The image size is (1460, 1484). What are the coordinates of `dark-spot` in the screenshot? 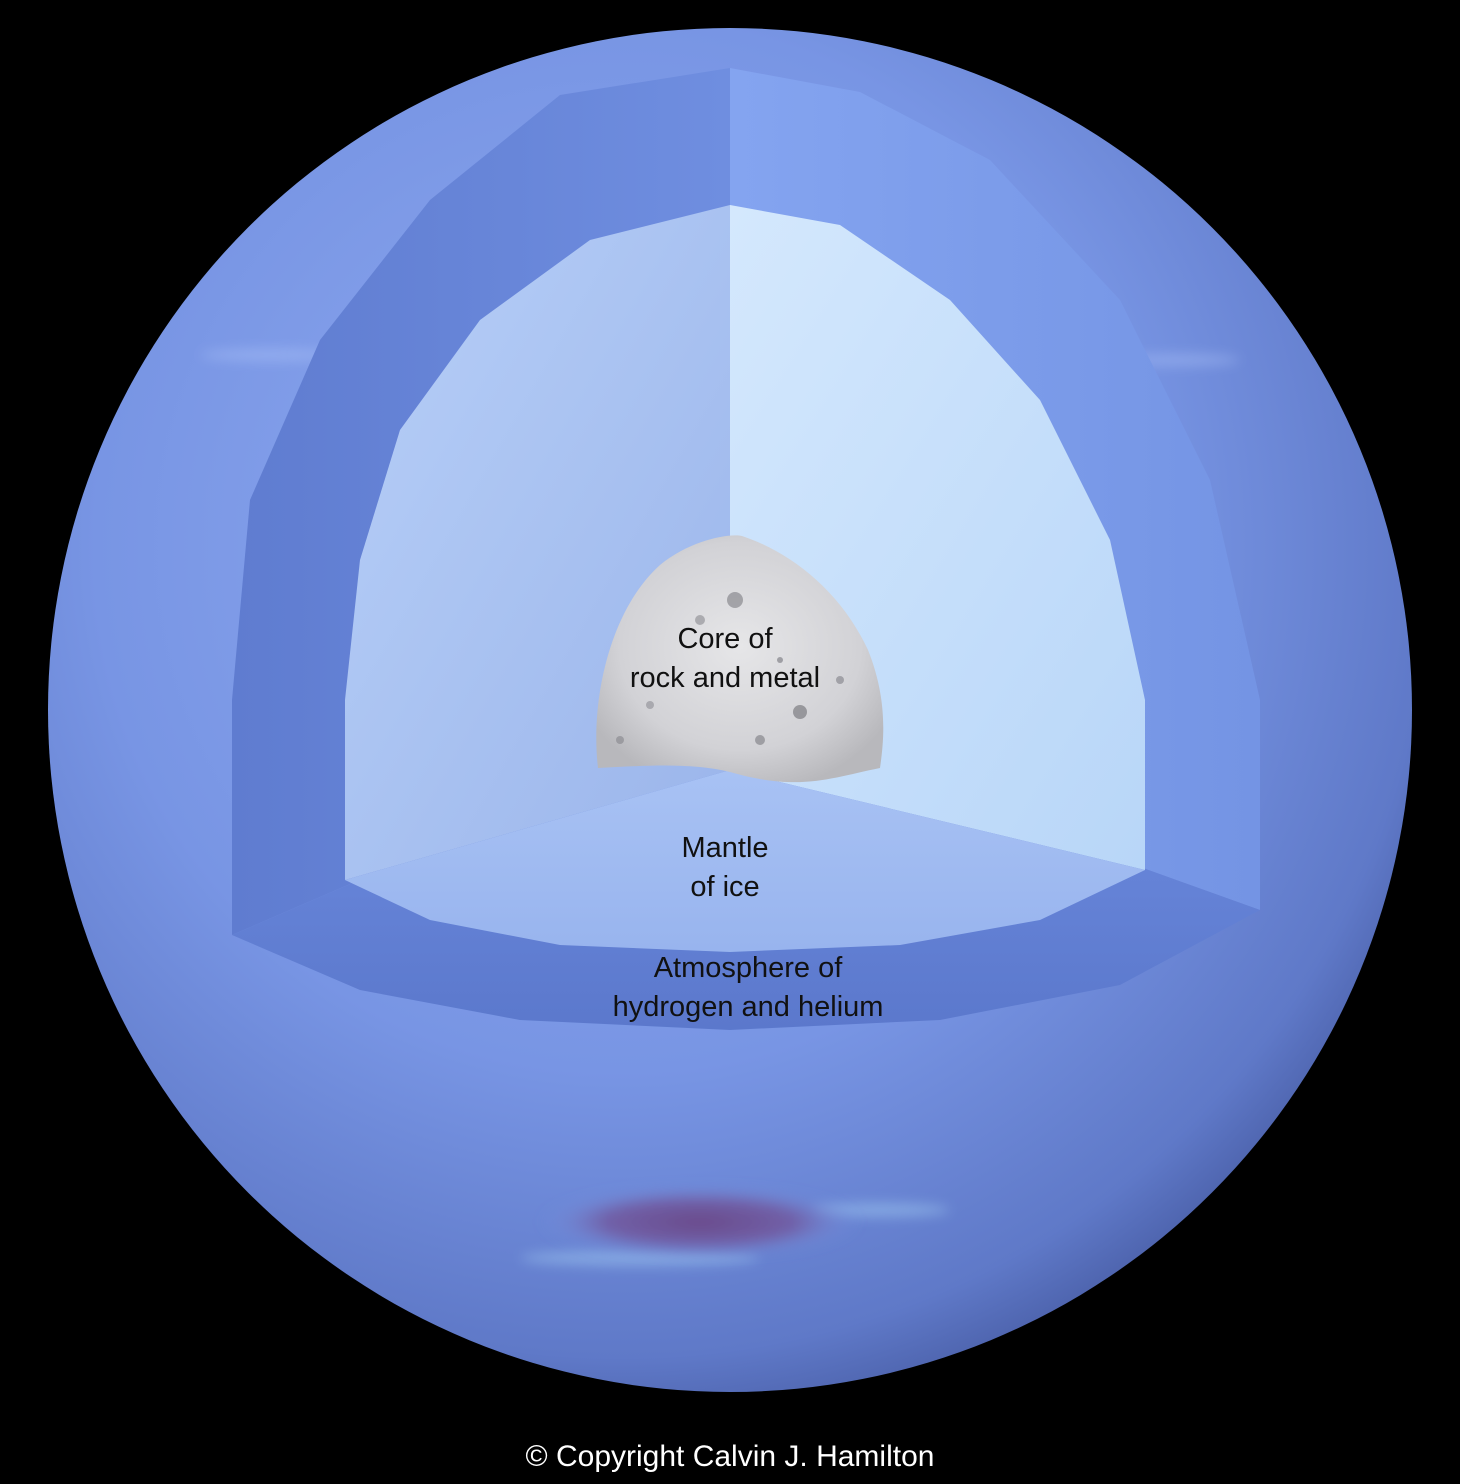 It's located at (700, 1222).